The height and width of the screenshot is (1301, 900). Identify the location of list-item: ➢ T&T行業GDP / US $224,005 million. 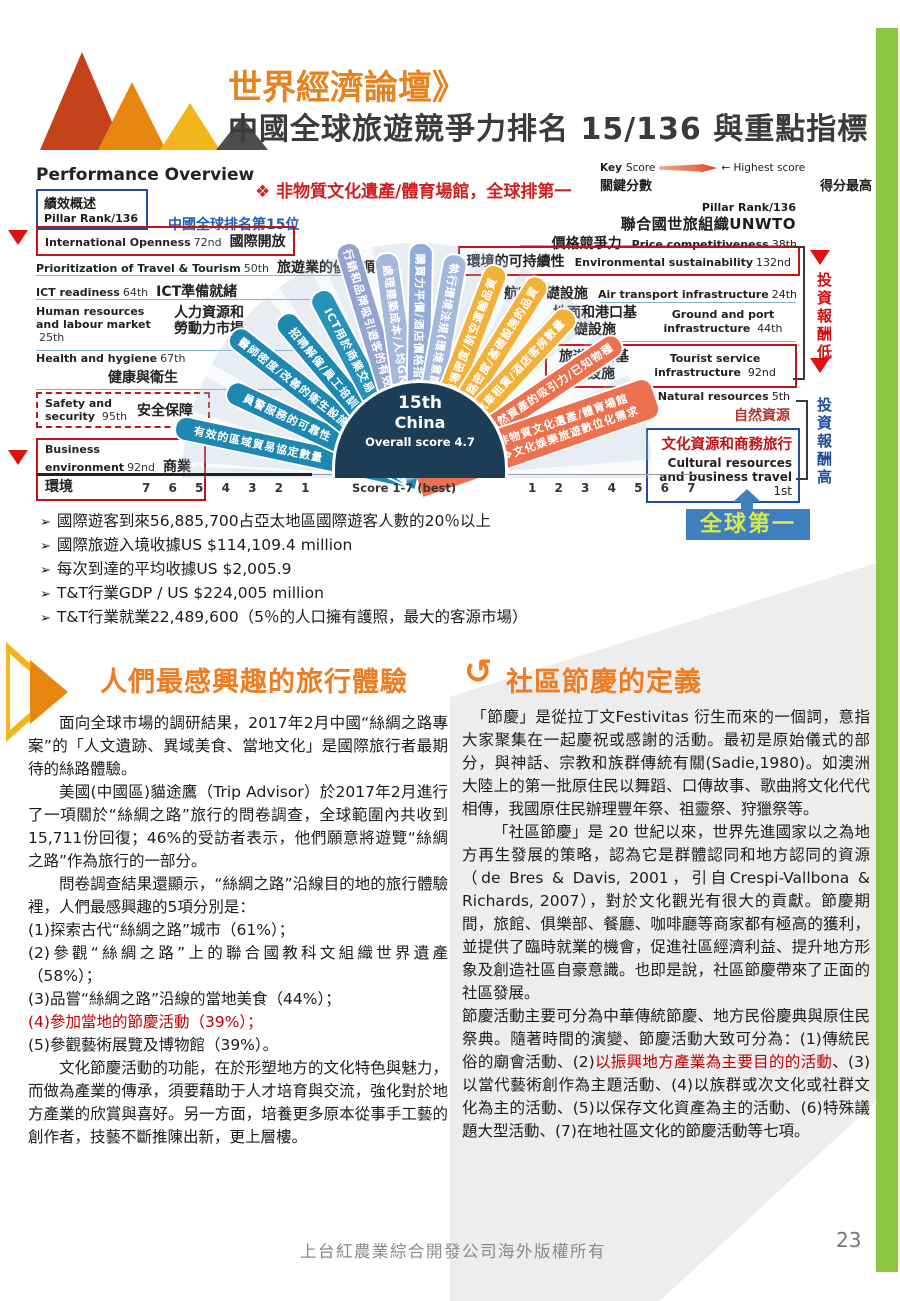
(182, 593).